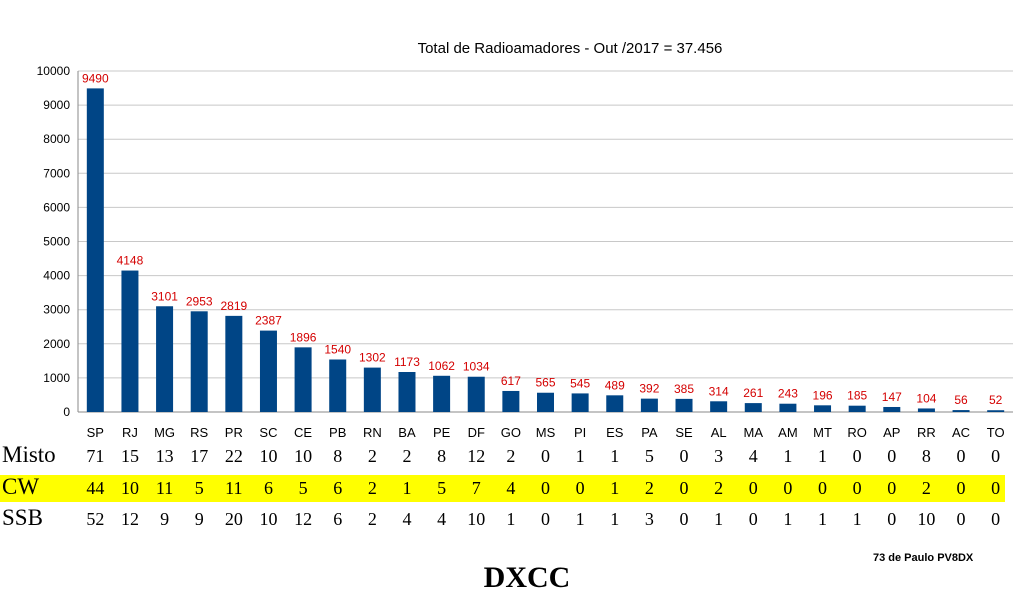 The image size is (1020, 611). What do you see at coordinates (892, 397) in the screenshot?
I see `data-label: 147` at bounding box center [892, 397].